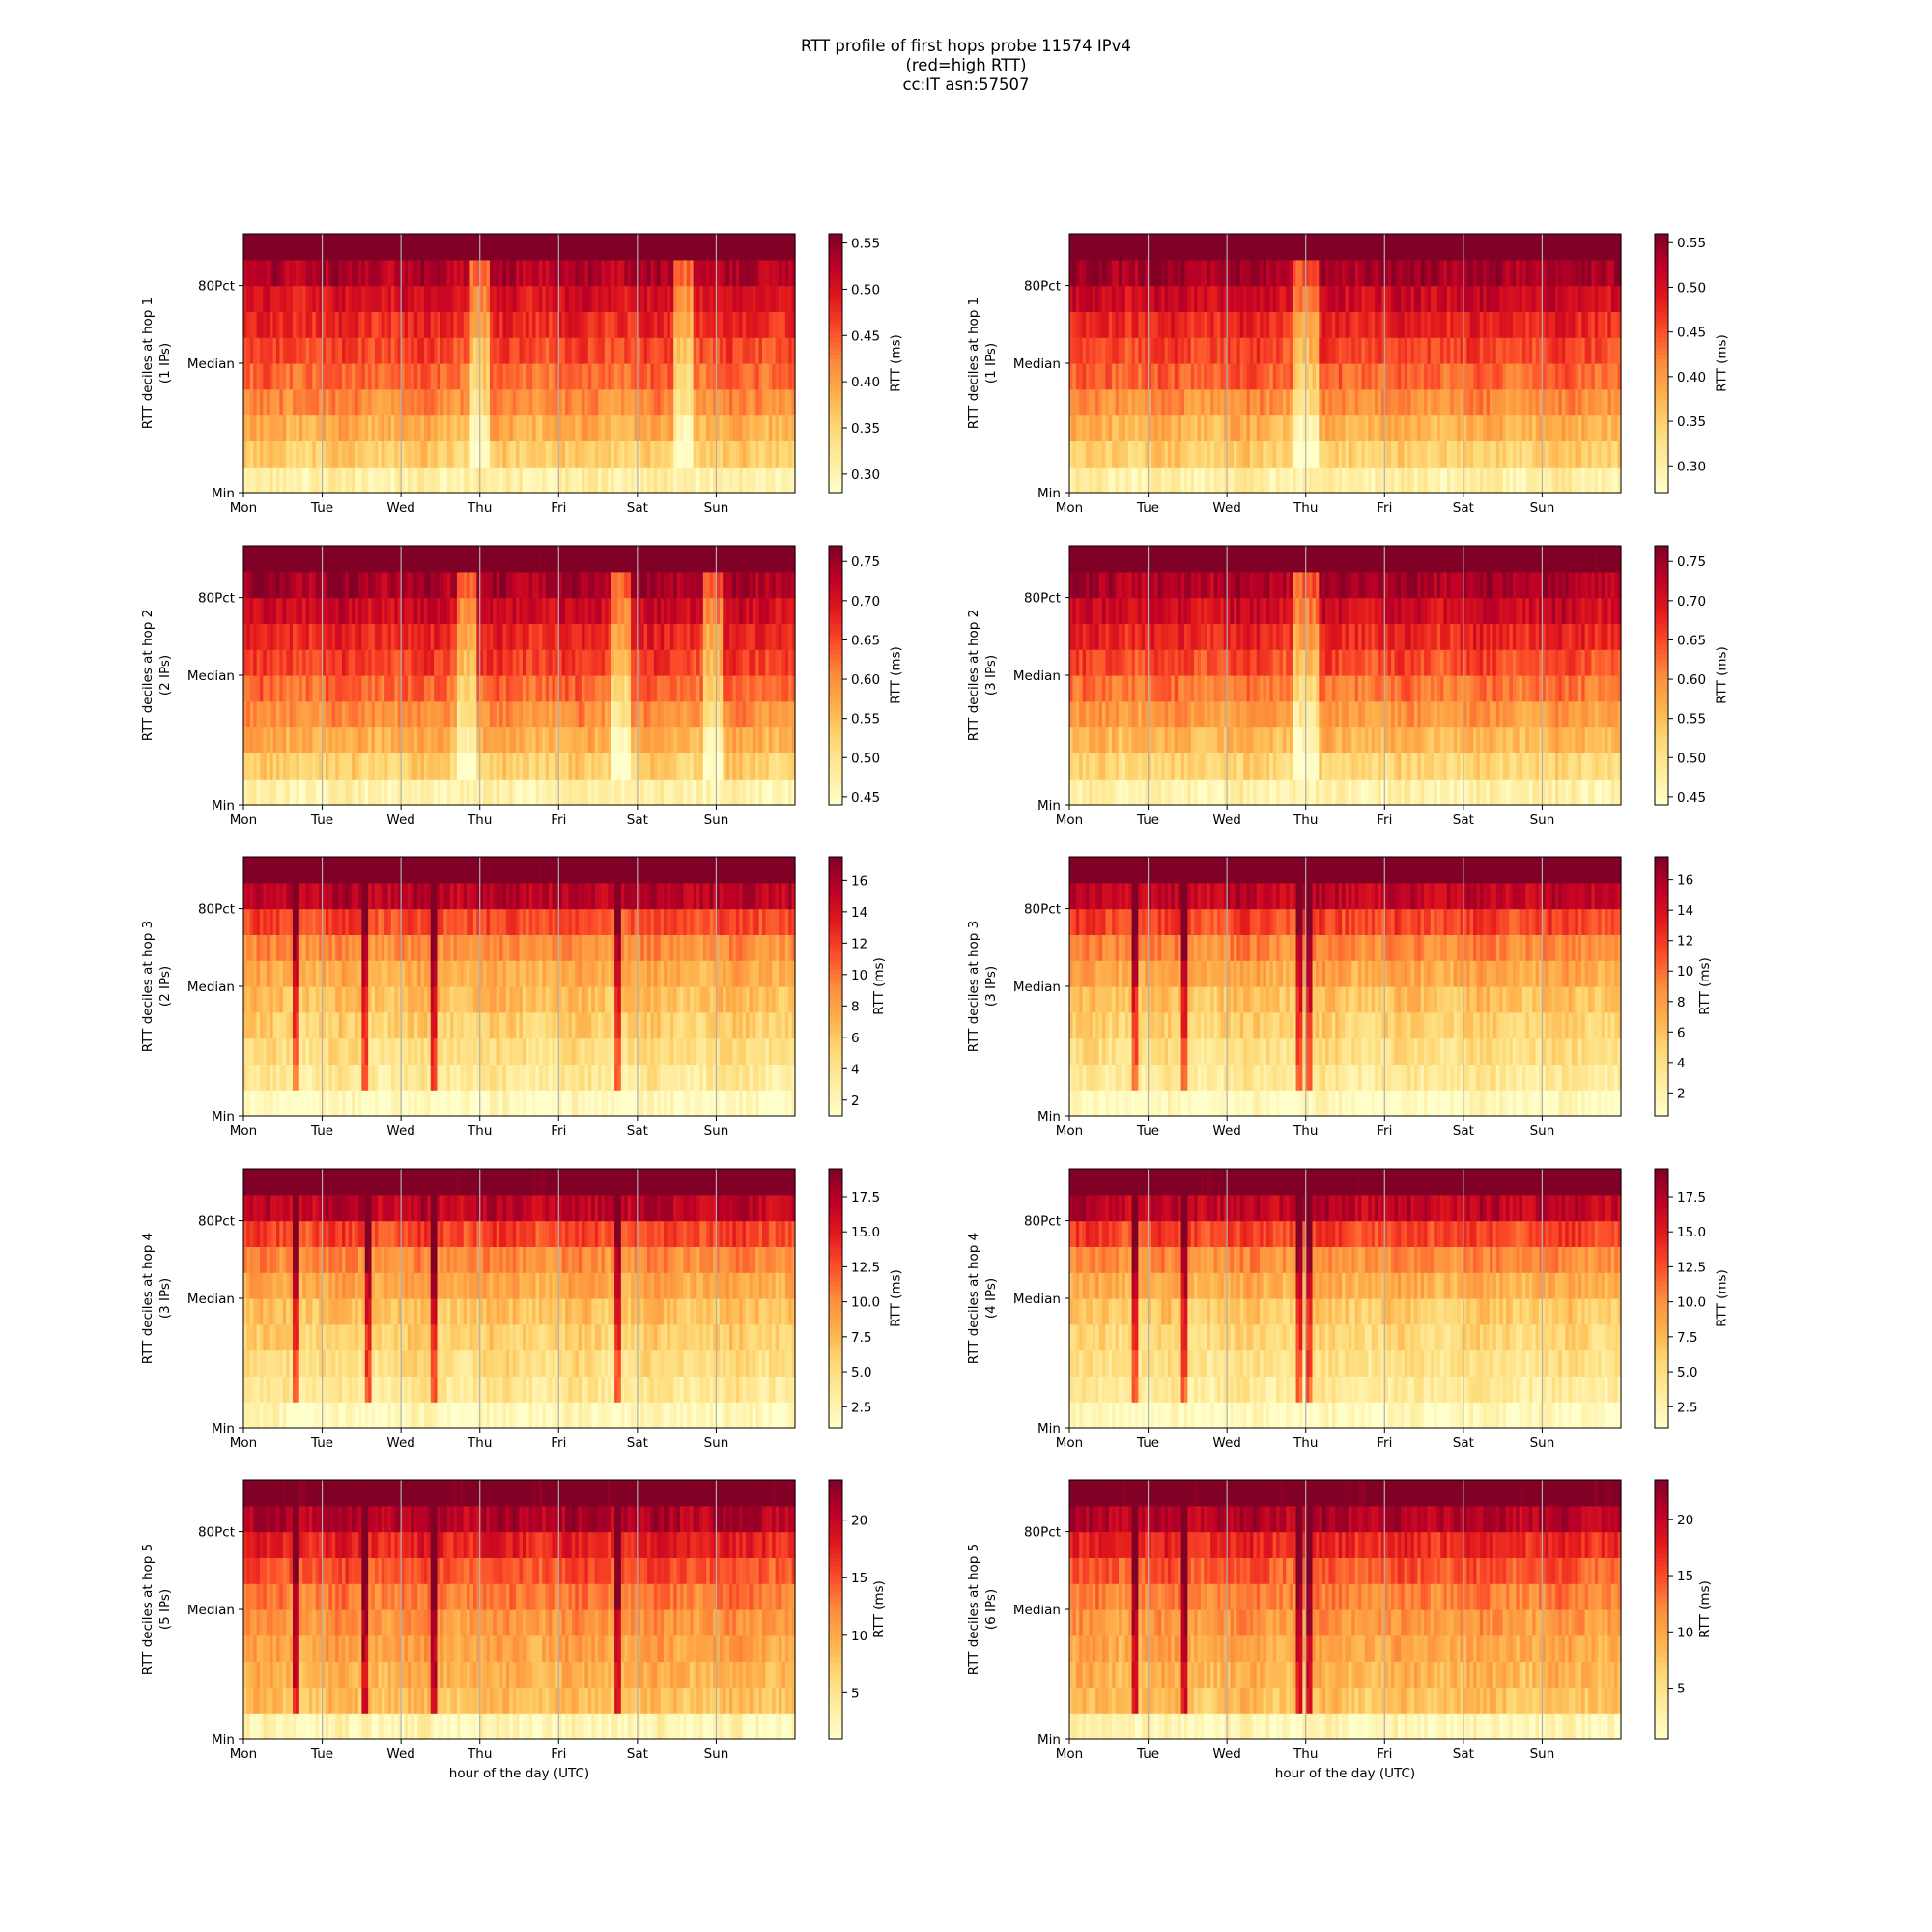  Describe the element at coordinates (1691, 377) in the screenshot. I see `colorbar-tick-label: 0.40` at that location.